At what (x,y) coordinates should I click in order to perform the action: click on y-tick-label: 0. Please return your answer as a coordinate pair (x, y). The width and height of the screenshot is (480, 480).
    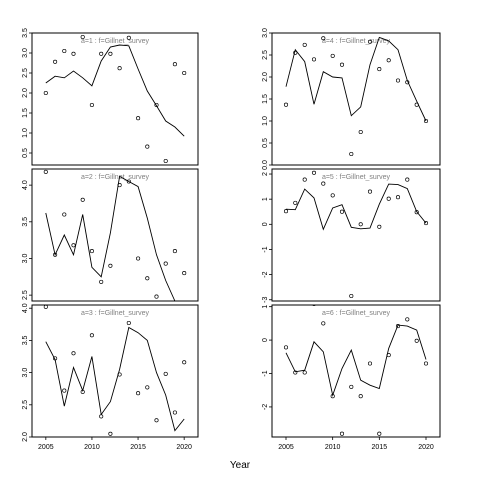
    Looking at the image, I should click on (265, 224).